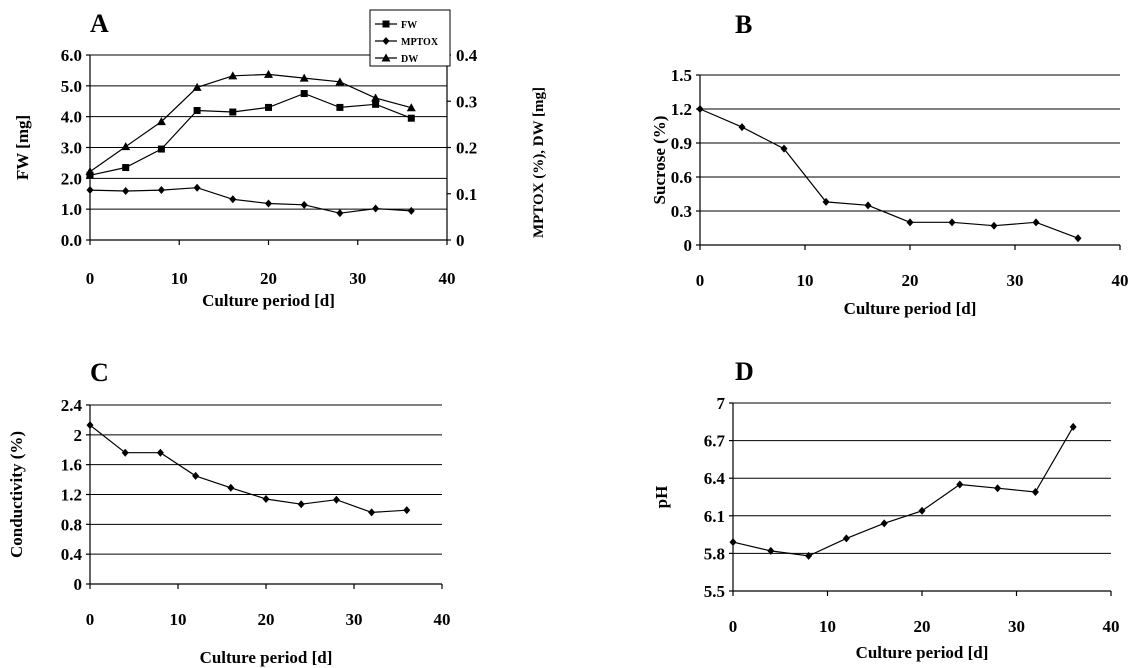 The width and height of the screenshot is (1132, 668). What do you see at coordinates (466, 148) in the screenshot?
I see `y2-tick-label: 0.2` at bounding box center [466, 148].